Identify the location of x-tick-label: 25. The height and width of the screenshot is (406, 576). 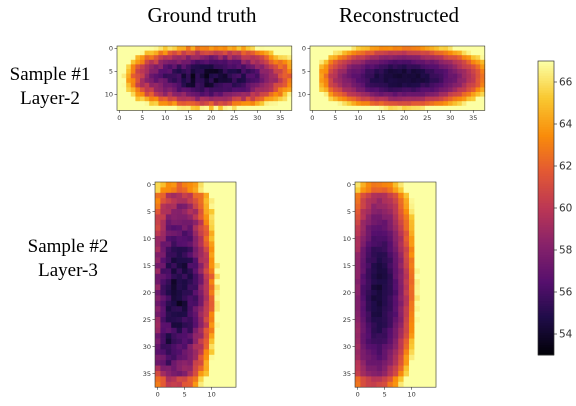
(234, 118).